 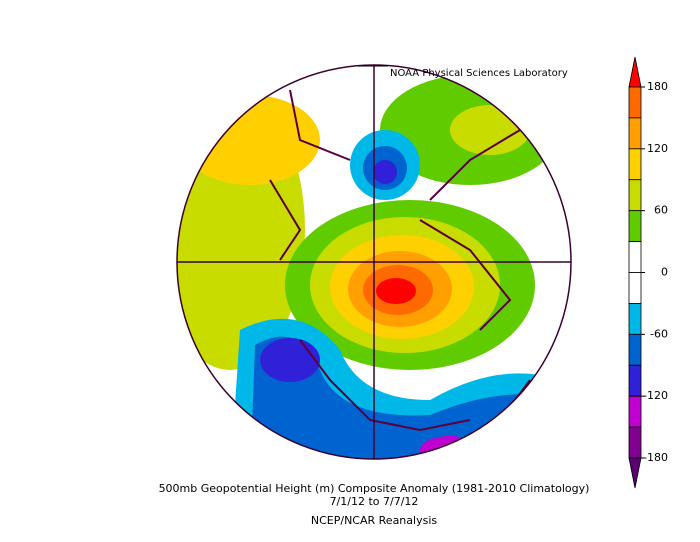 What do you see at coordinates (657, 148) in the screenshot?
I see `colorbar-tick-label: 120` at bounding box center [657, 148].